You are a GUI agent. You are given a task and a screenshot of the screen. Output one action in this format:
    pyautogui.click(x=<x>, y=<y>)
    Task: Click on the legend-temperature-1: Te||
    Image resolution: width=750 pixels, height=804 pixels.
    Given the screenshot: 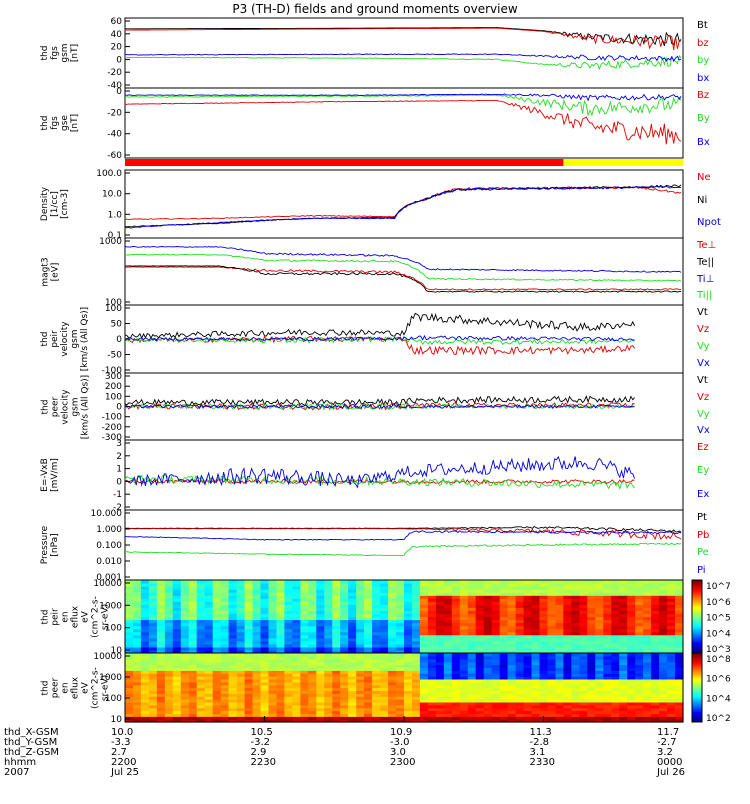 What is the action you would take?
    pyautogui.click(x=706, y=262)
    